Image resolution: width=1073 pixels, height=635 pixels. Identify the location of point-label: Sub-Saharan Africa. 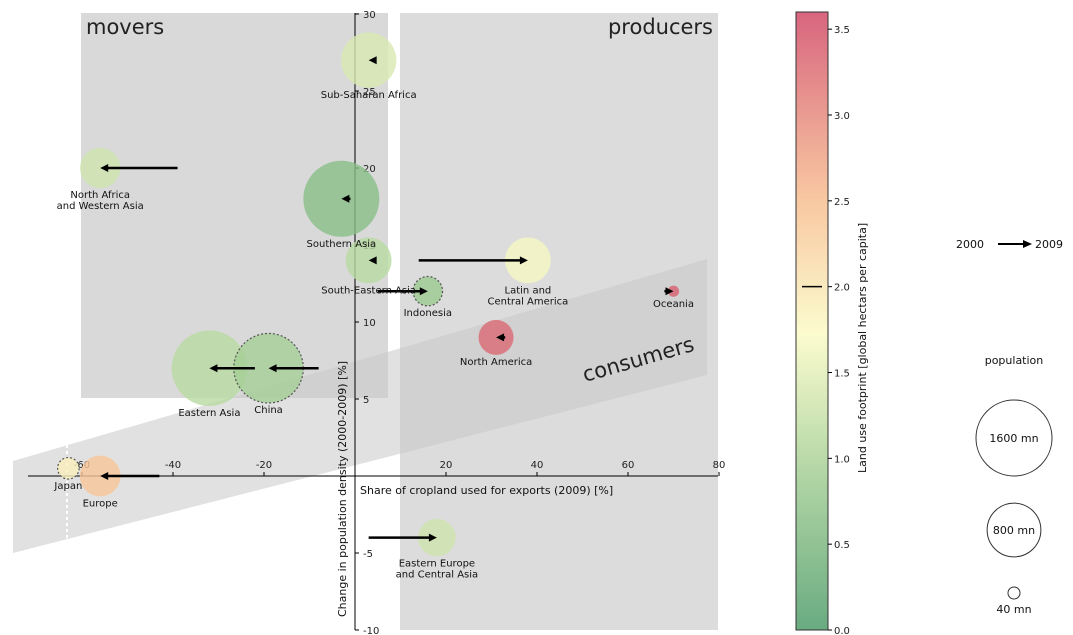
(369, 95).